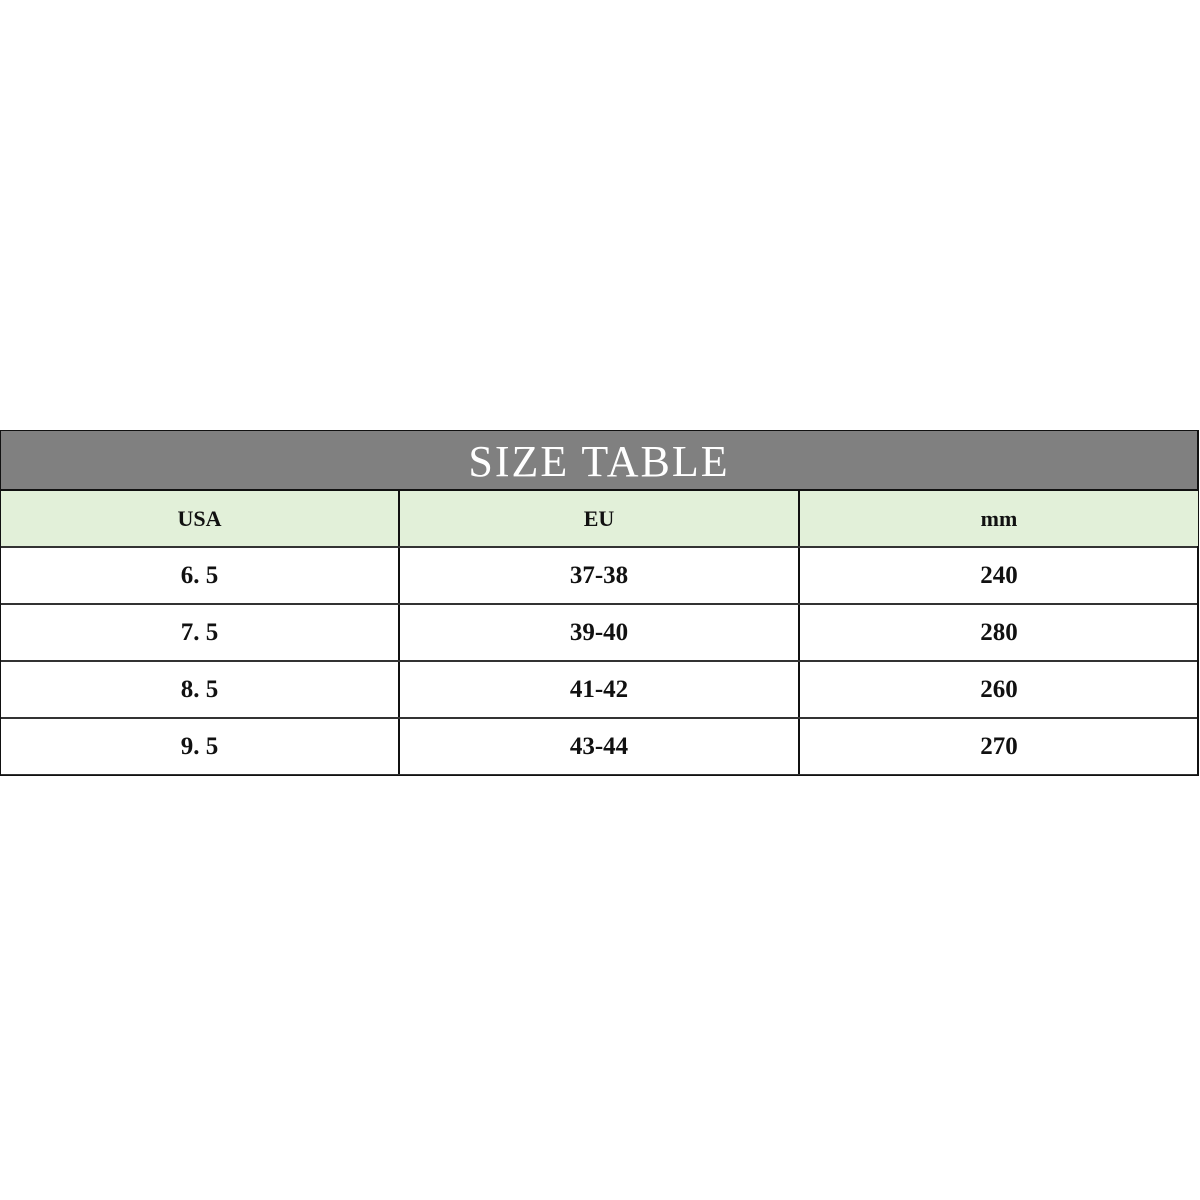  What do you see at coordinates (999, 632) in the screenshot?
I see `cell-mm: 280` at bounding box center [999, 632].